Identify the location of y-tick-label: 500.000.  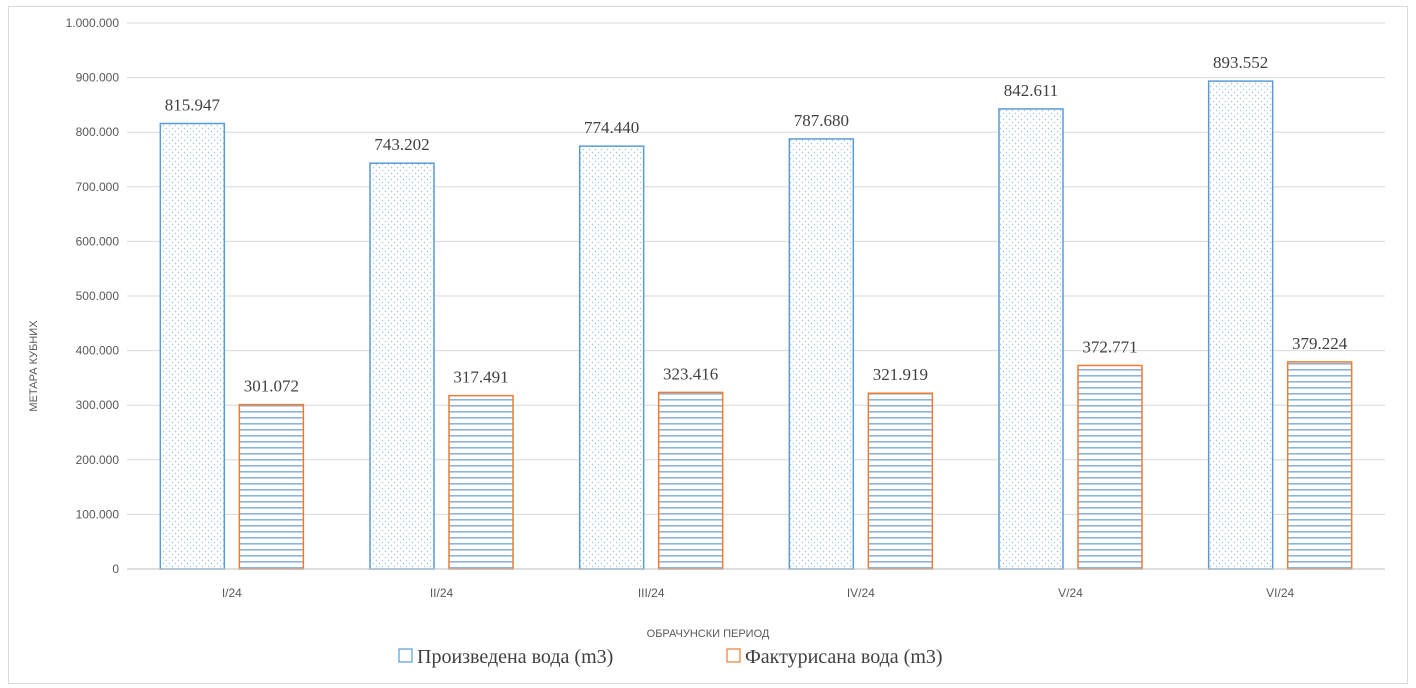
(98, 296).